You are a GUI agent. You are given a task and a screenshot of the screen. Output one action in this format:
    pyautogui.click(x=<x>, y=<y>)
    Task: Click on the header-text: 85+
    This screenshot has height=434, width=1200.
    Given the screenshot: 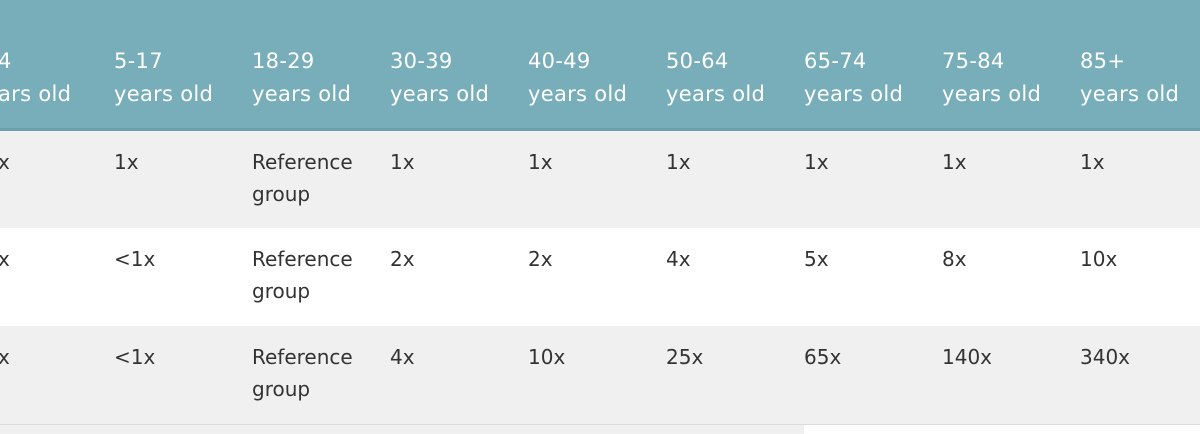 What is the action you would take?
    pyautogui.click(x=1103, y=61)
    